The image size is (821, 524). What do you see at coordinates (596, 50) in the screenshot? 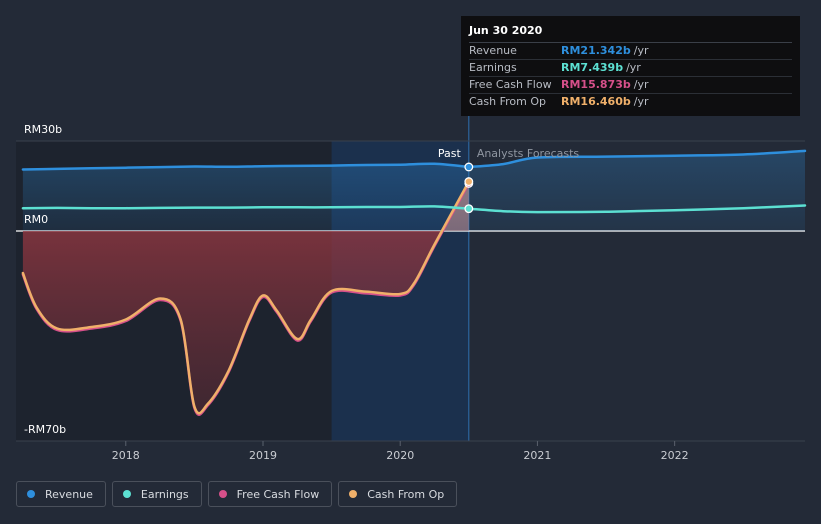
I see `tooltip-value: RM21.342b` at bounding box center [596, 50].